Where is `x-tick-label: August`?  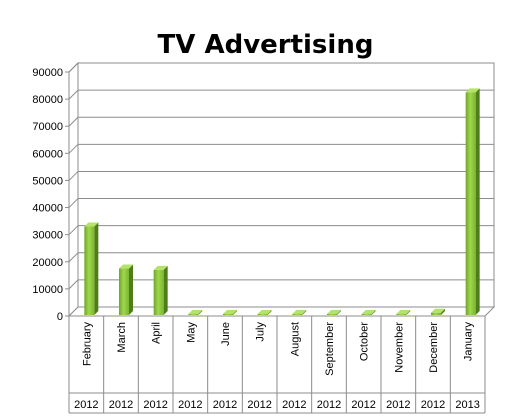
x-tick-label: August is located at coordinates (295, 339).